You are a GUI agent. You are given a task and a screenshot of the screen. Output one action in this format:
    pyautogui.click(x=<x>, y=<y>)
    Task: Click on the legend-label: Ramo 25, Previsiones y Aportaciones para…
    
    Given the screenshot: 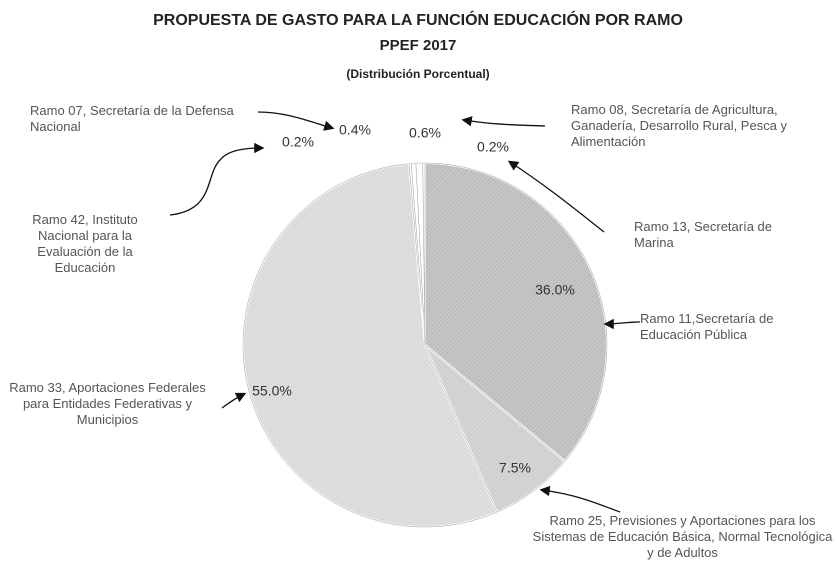 What is the action you would take?
    pyautogui.click(x=682, y=536)
    